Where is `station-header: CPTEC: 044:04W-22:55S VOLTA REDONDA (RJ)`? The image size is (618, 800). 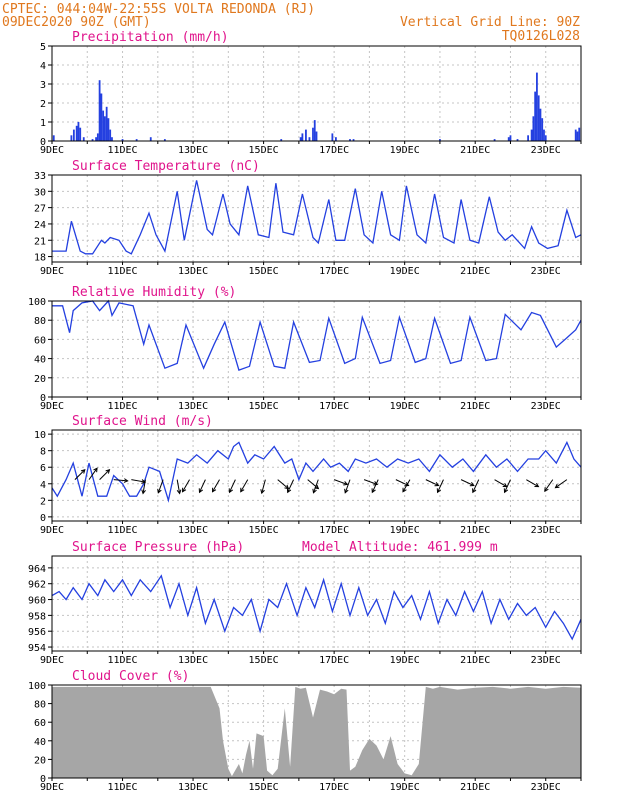
station-header: CPTEC: 044:04W-22:55S VOLTA REDONDA (RJ) is located at coordinates (158, 9).